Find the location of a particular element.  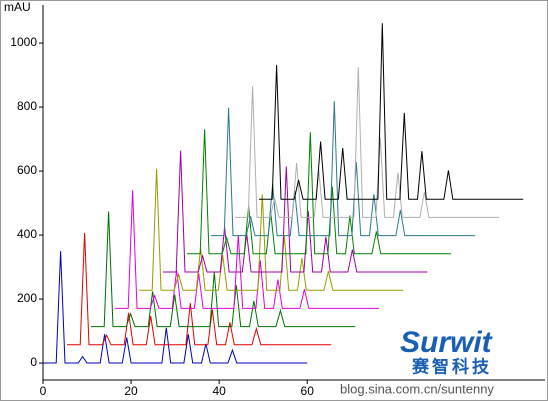

x-tick-label: 0 is located at coordinates (43, 391).